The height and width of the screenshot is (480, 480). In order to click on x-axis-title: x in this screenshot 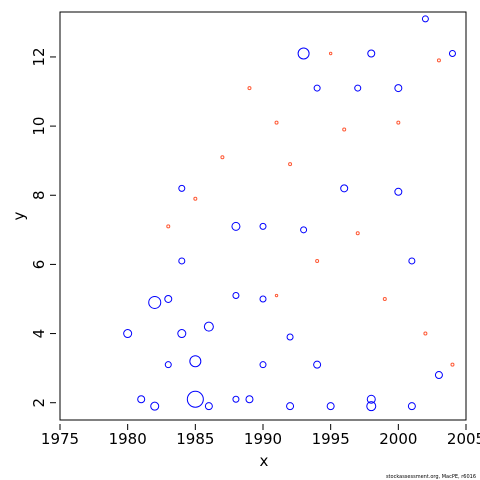, I will do `click(264, 461)`.